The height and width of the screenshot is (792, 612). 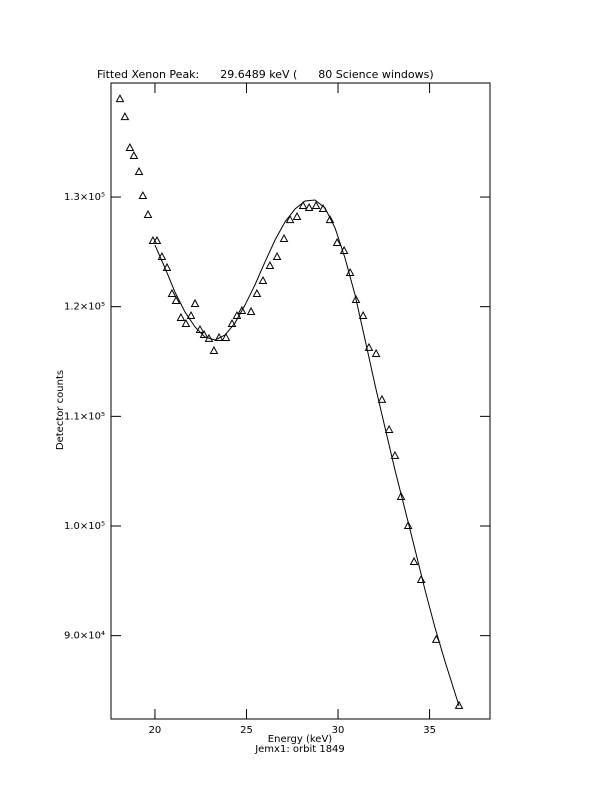 I want to click on x-tick-label: 35, so click(x=429, y=730).